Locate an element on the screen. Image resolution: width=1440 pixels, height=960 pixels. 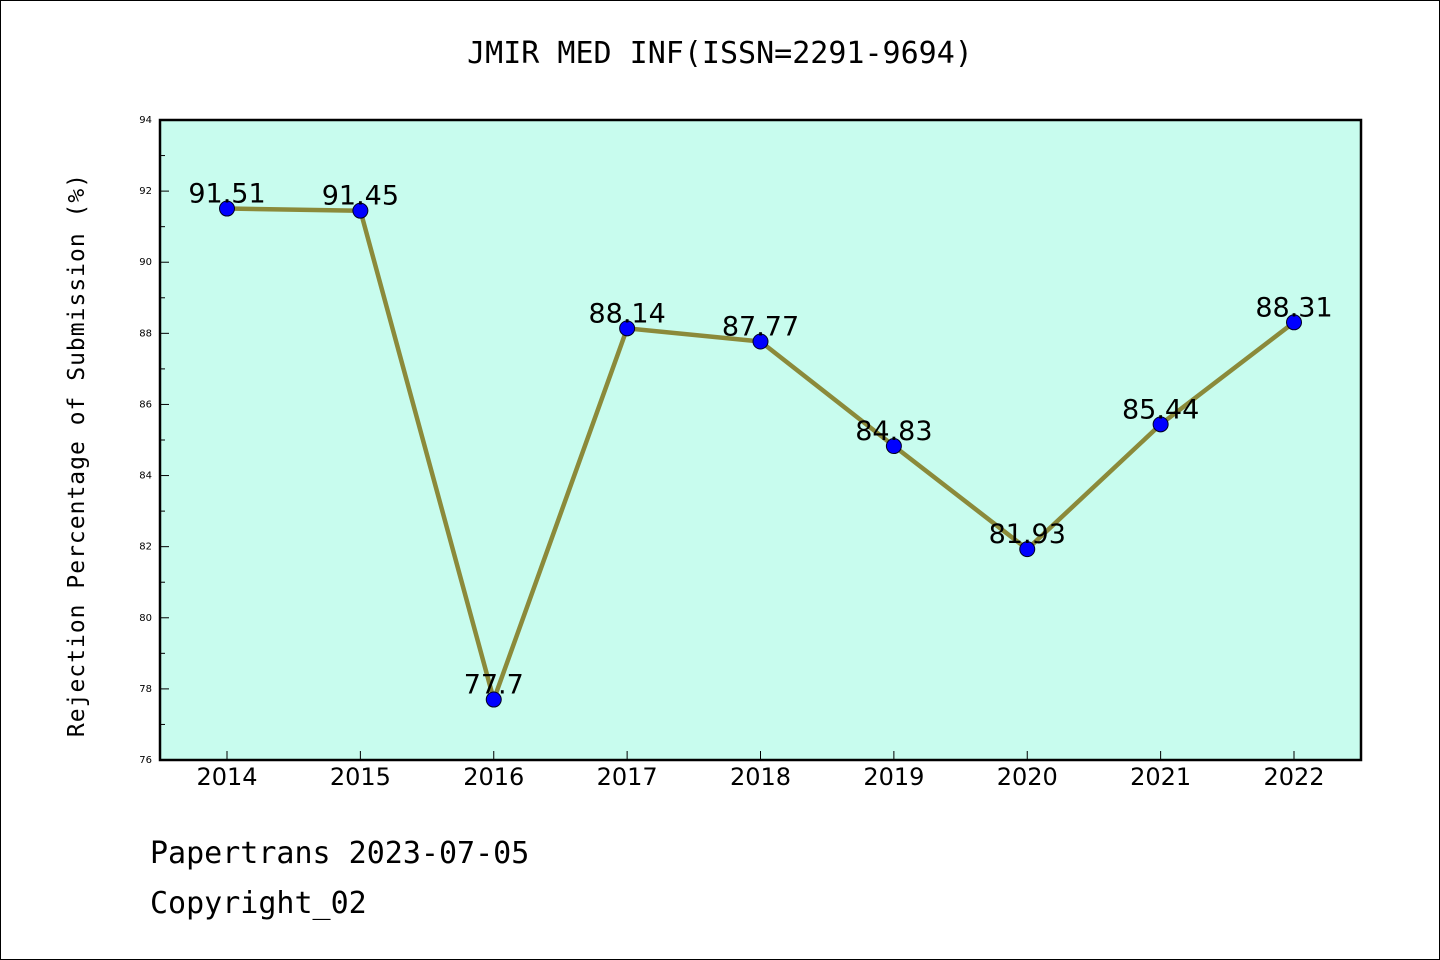
x-tick-label: 2015 is located at coordinates (360, 777).